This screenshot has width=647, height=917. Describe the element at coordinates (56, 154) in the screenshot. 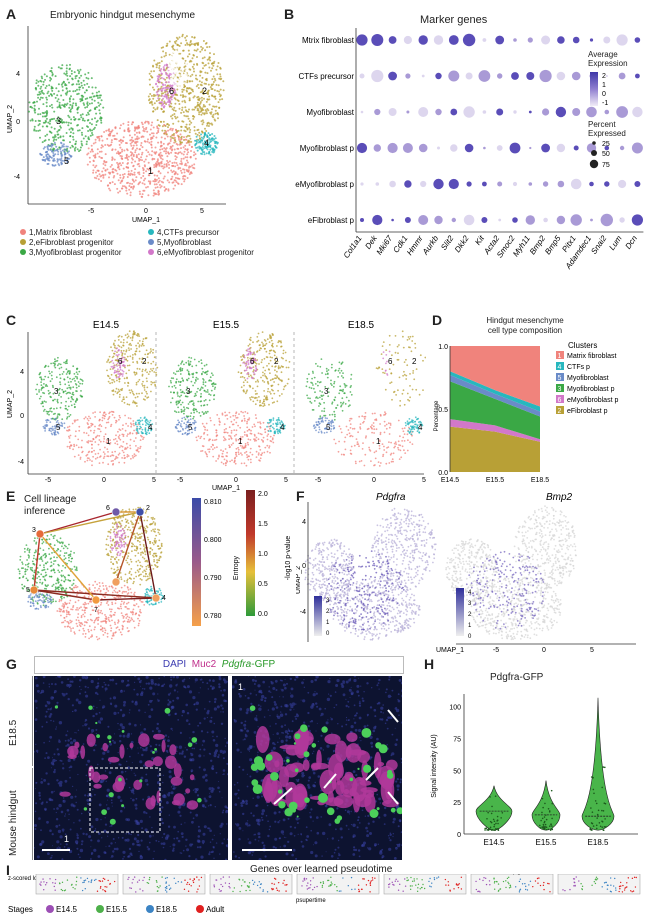

I see `cluster-myofibroblast` at that location.